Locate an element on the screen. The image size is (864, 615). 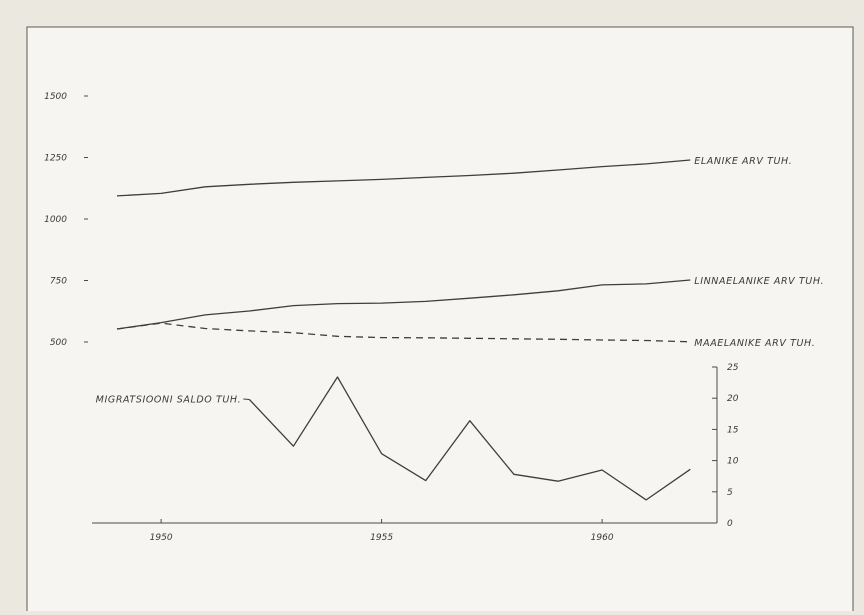
series-label-3: MAAELANIKE ARV TUH. is located at coordinates (754, 343).